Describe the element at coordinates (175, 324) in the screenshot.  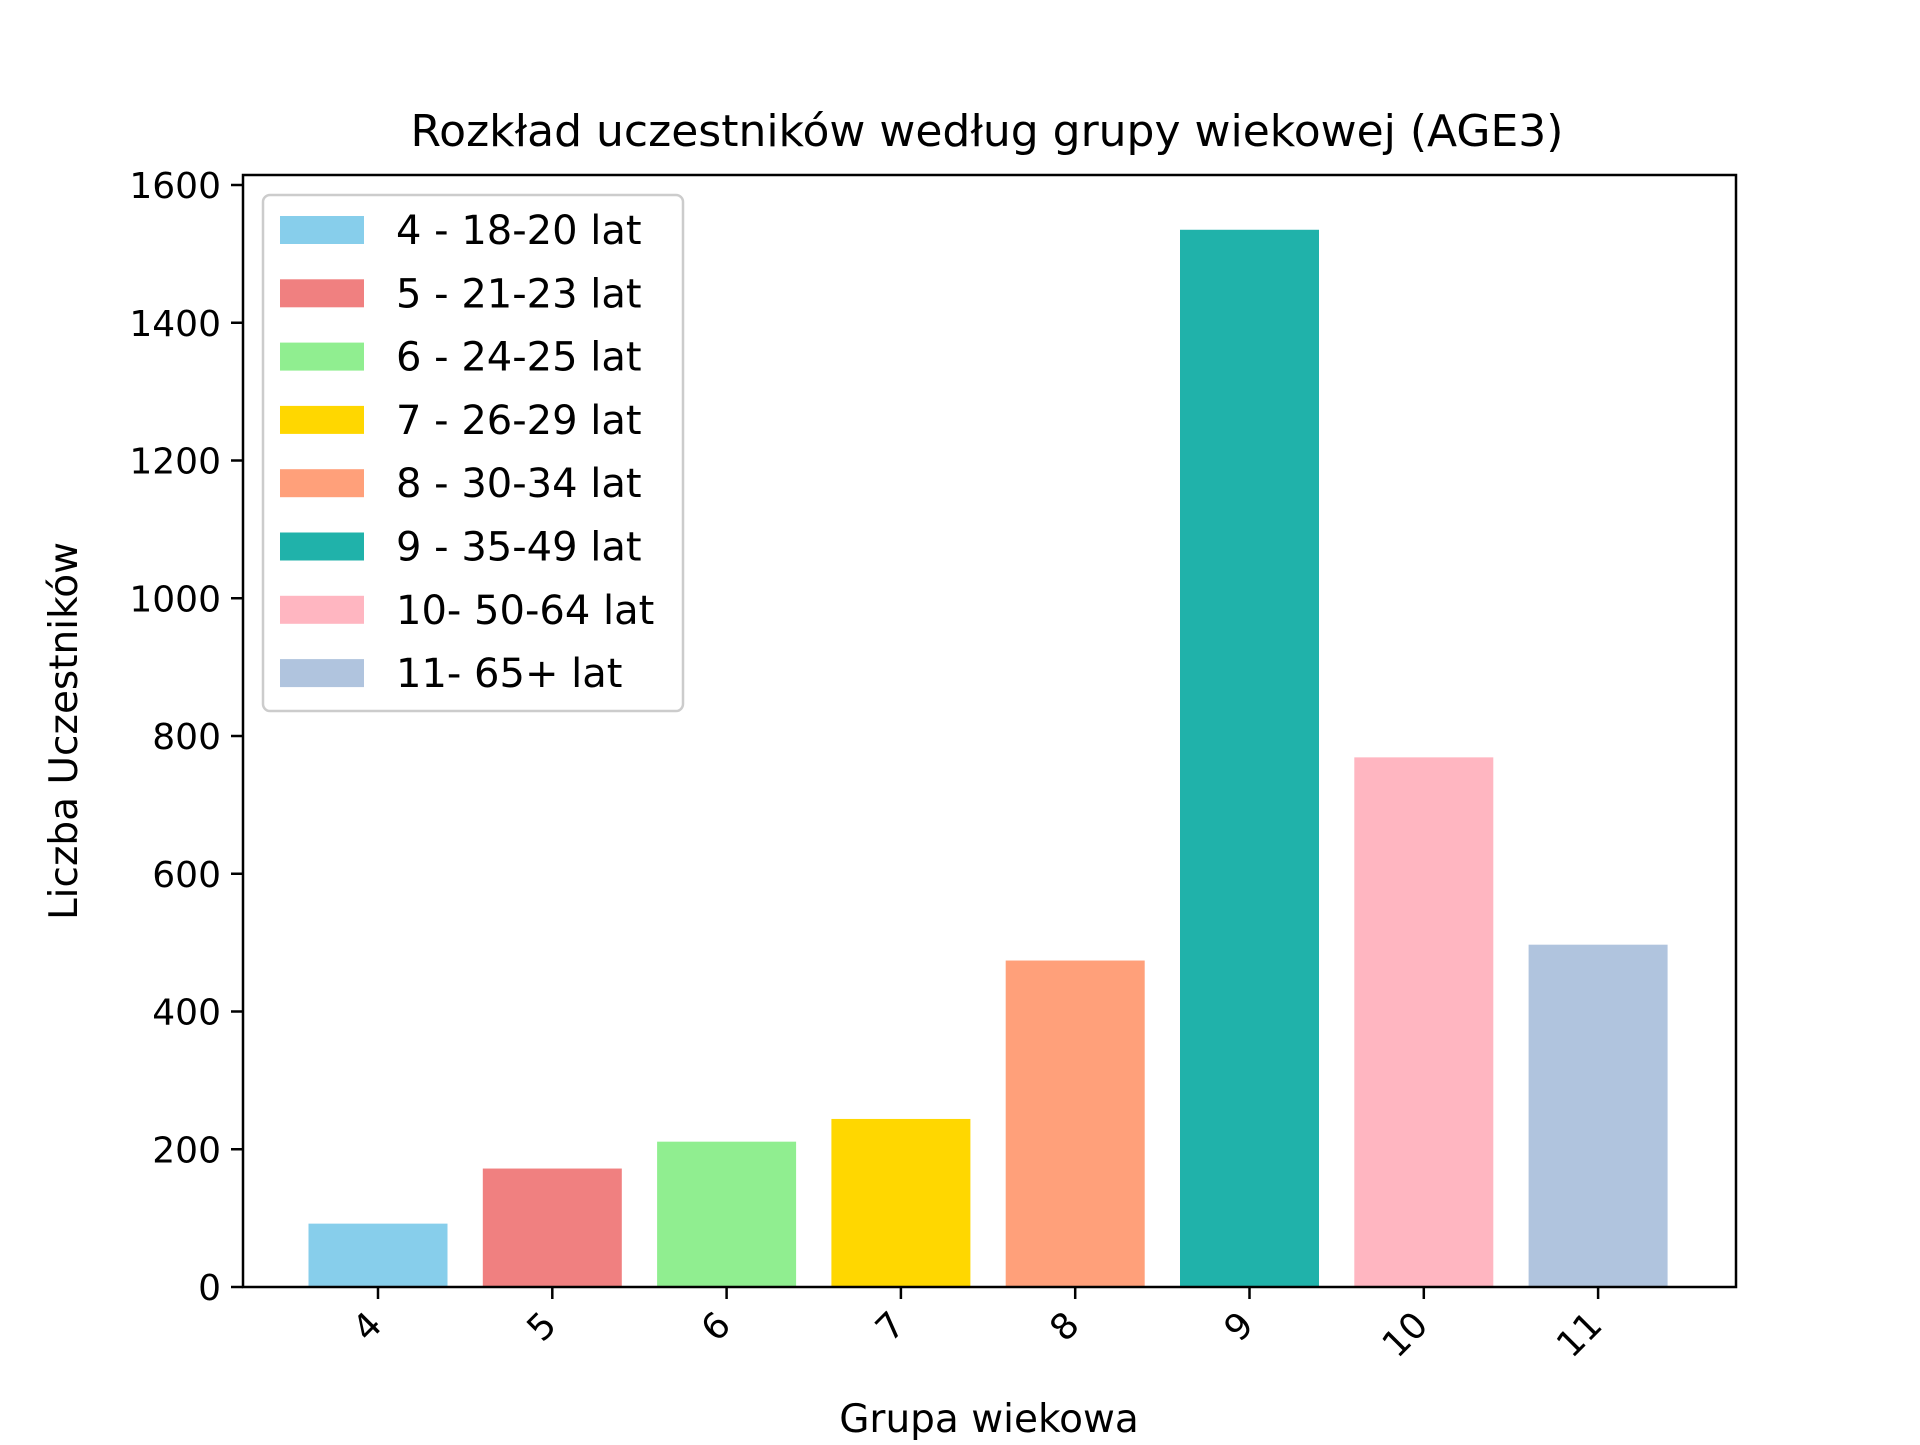
I see `y-tick-label-1400: 1400` at that location.